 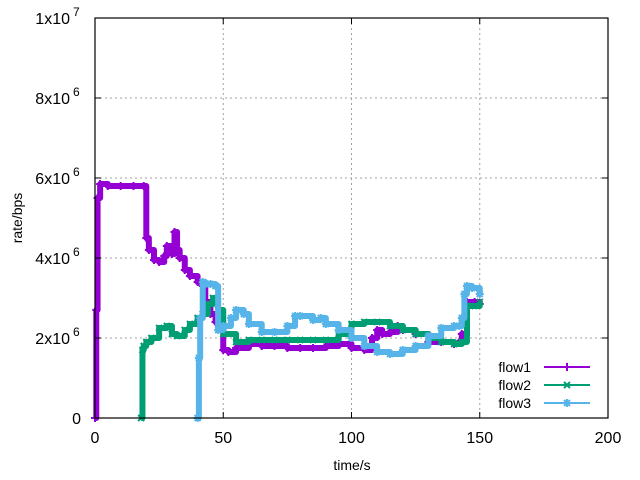 What do you see at coordinates (52, 179) in the screenshot?
I see `y-tick-label: 6x10` at bounding box center [52, 179].